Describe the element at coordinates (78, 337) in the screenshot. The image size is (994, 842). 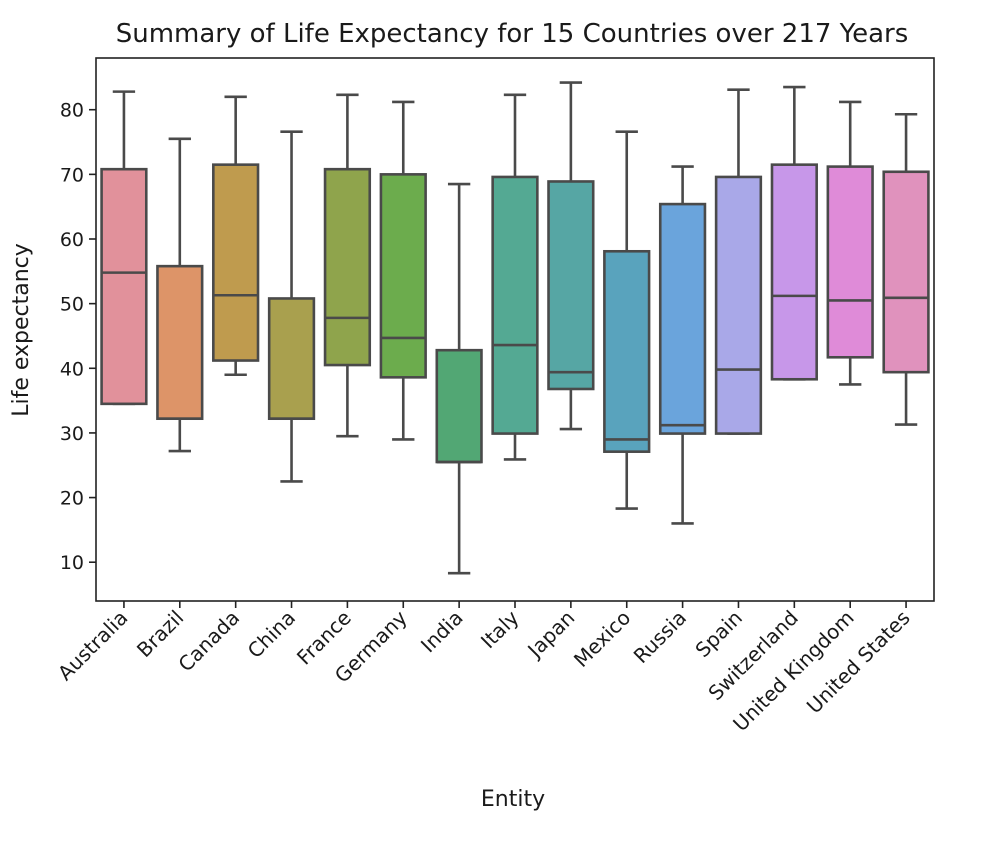
I see `y-axis: 10 20 30 40 50 60 70 80` at that location.